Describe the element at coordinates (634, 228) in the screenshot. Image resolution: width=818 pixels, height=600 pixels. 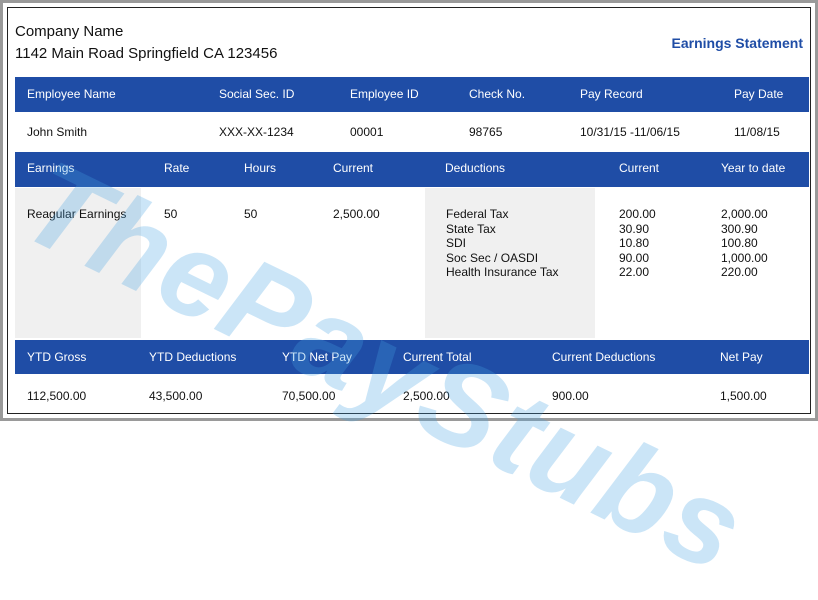
I see `deduction-current: 30.90` at that location.